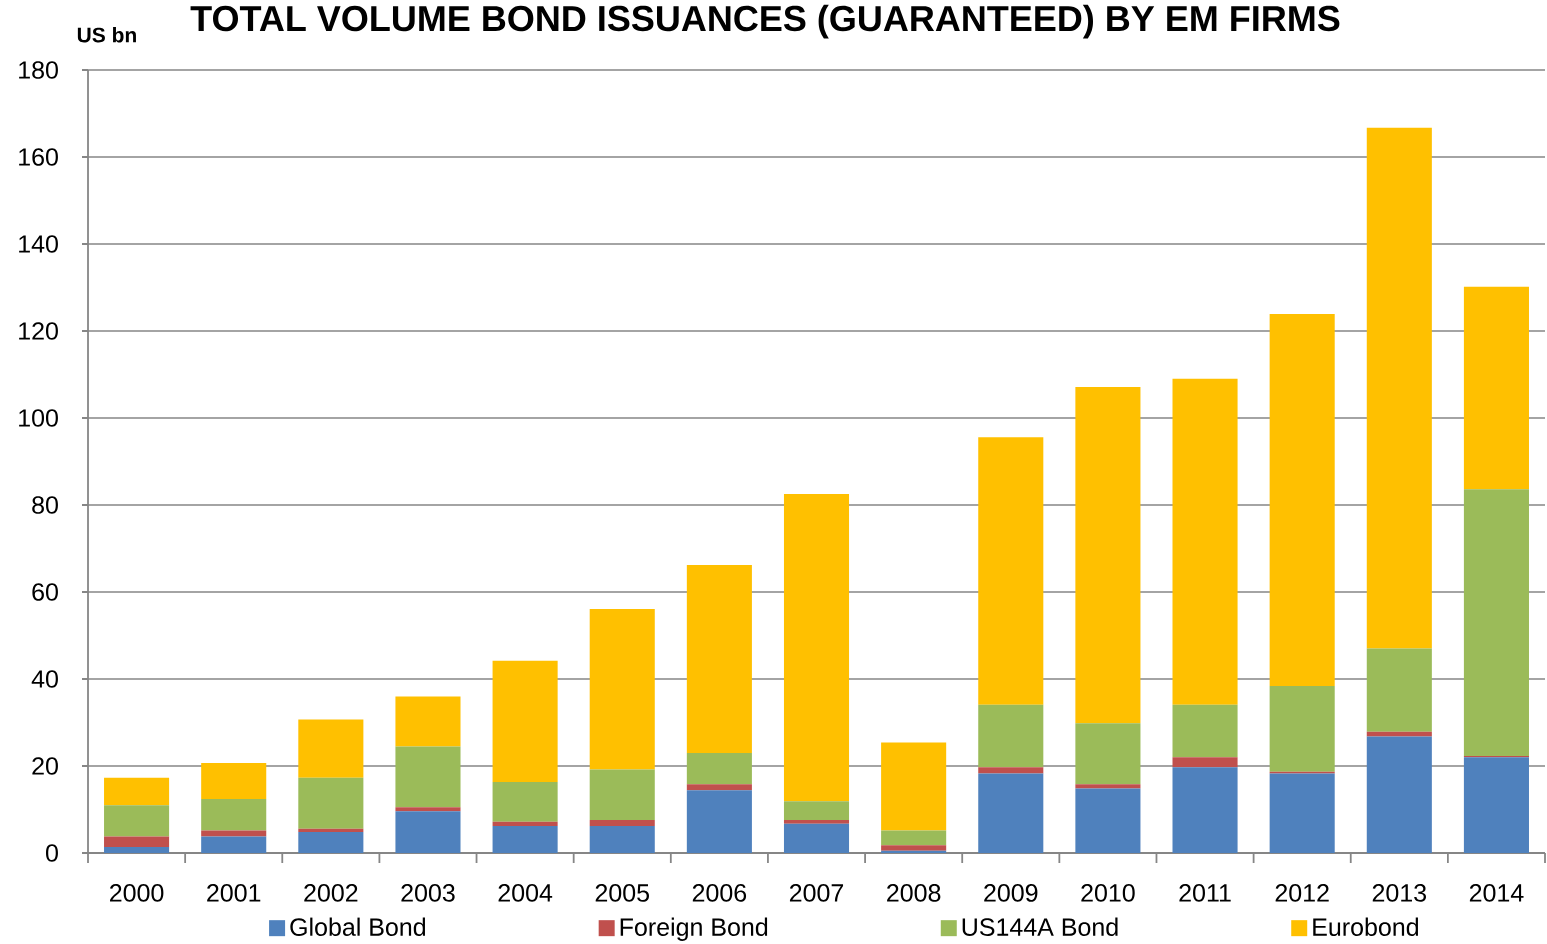  I want to click on x-tick-label: 2010, so click(1108, 893).